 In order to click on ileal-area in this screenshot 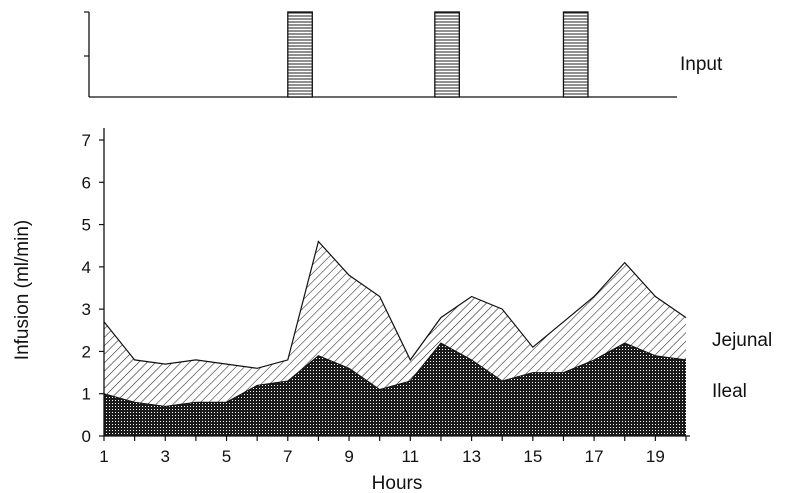, I will do `click(395, 389)`.